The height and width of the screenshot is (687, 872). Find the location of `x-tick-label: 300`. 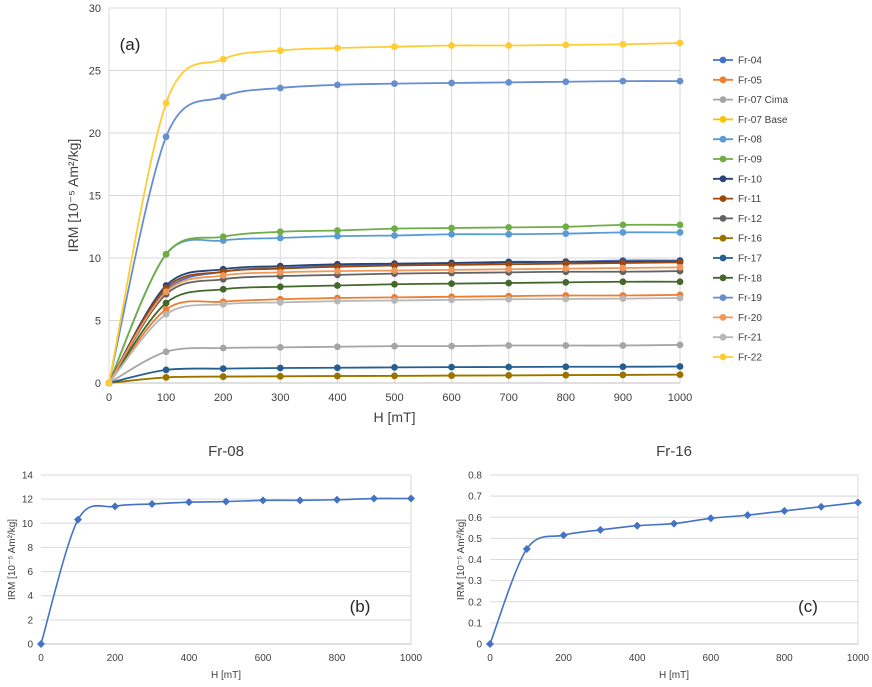

x-tick-label: 300 is located at coordinates (280, 398).